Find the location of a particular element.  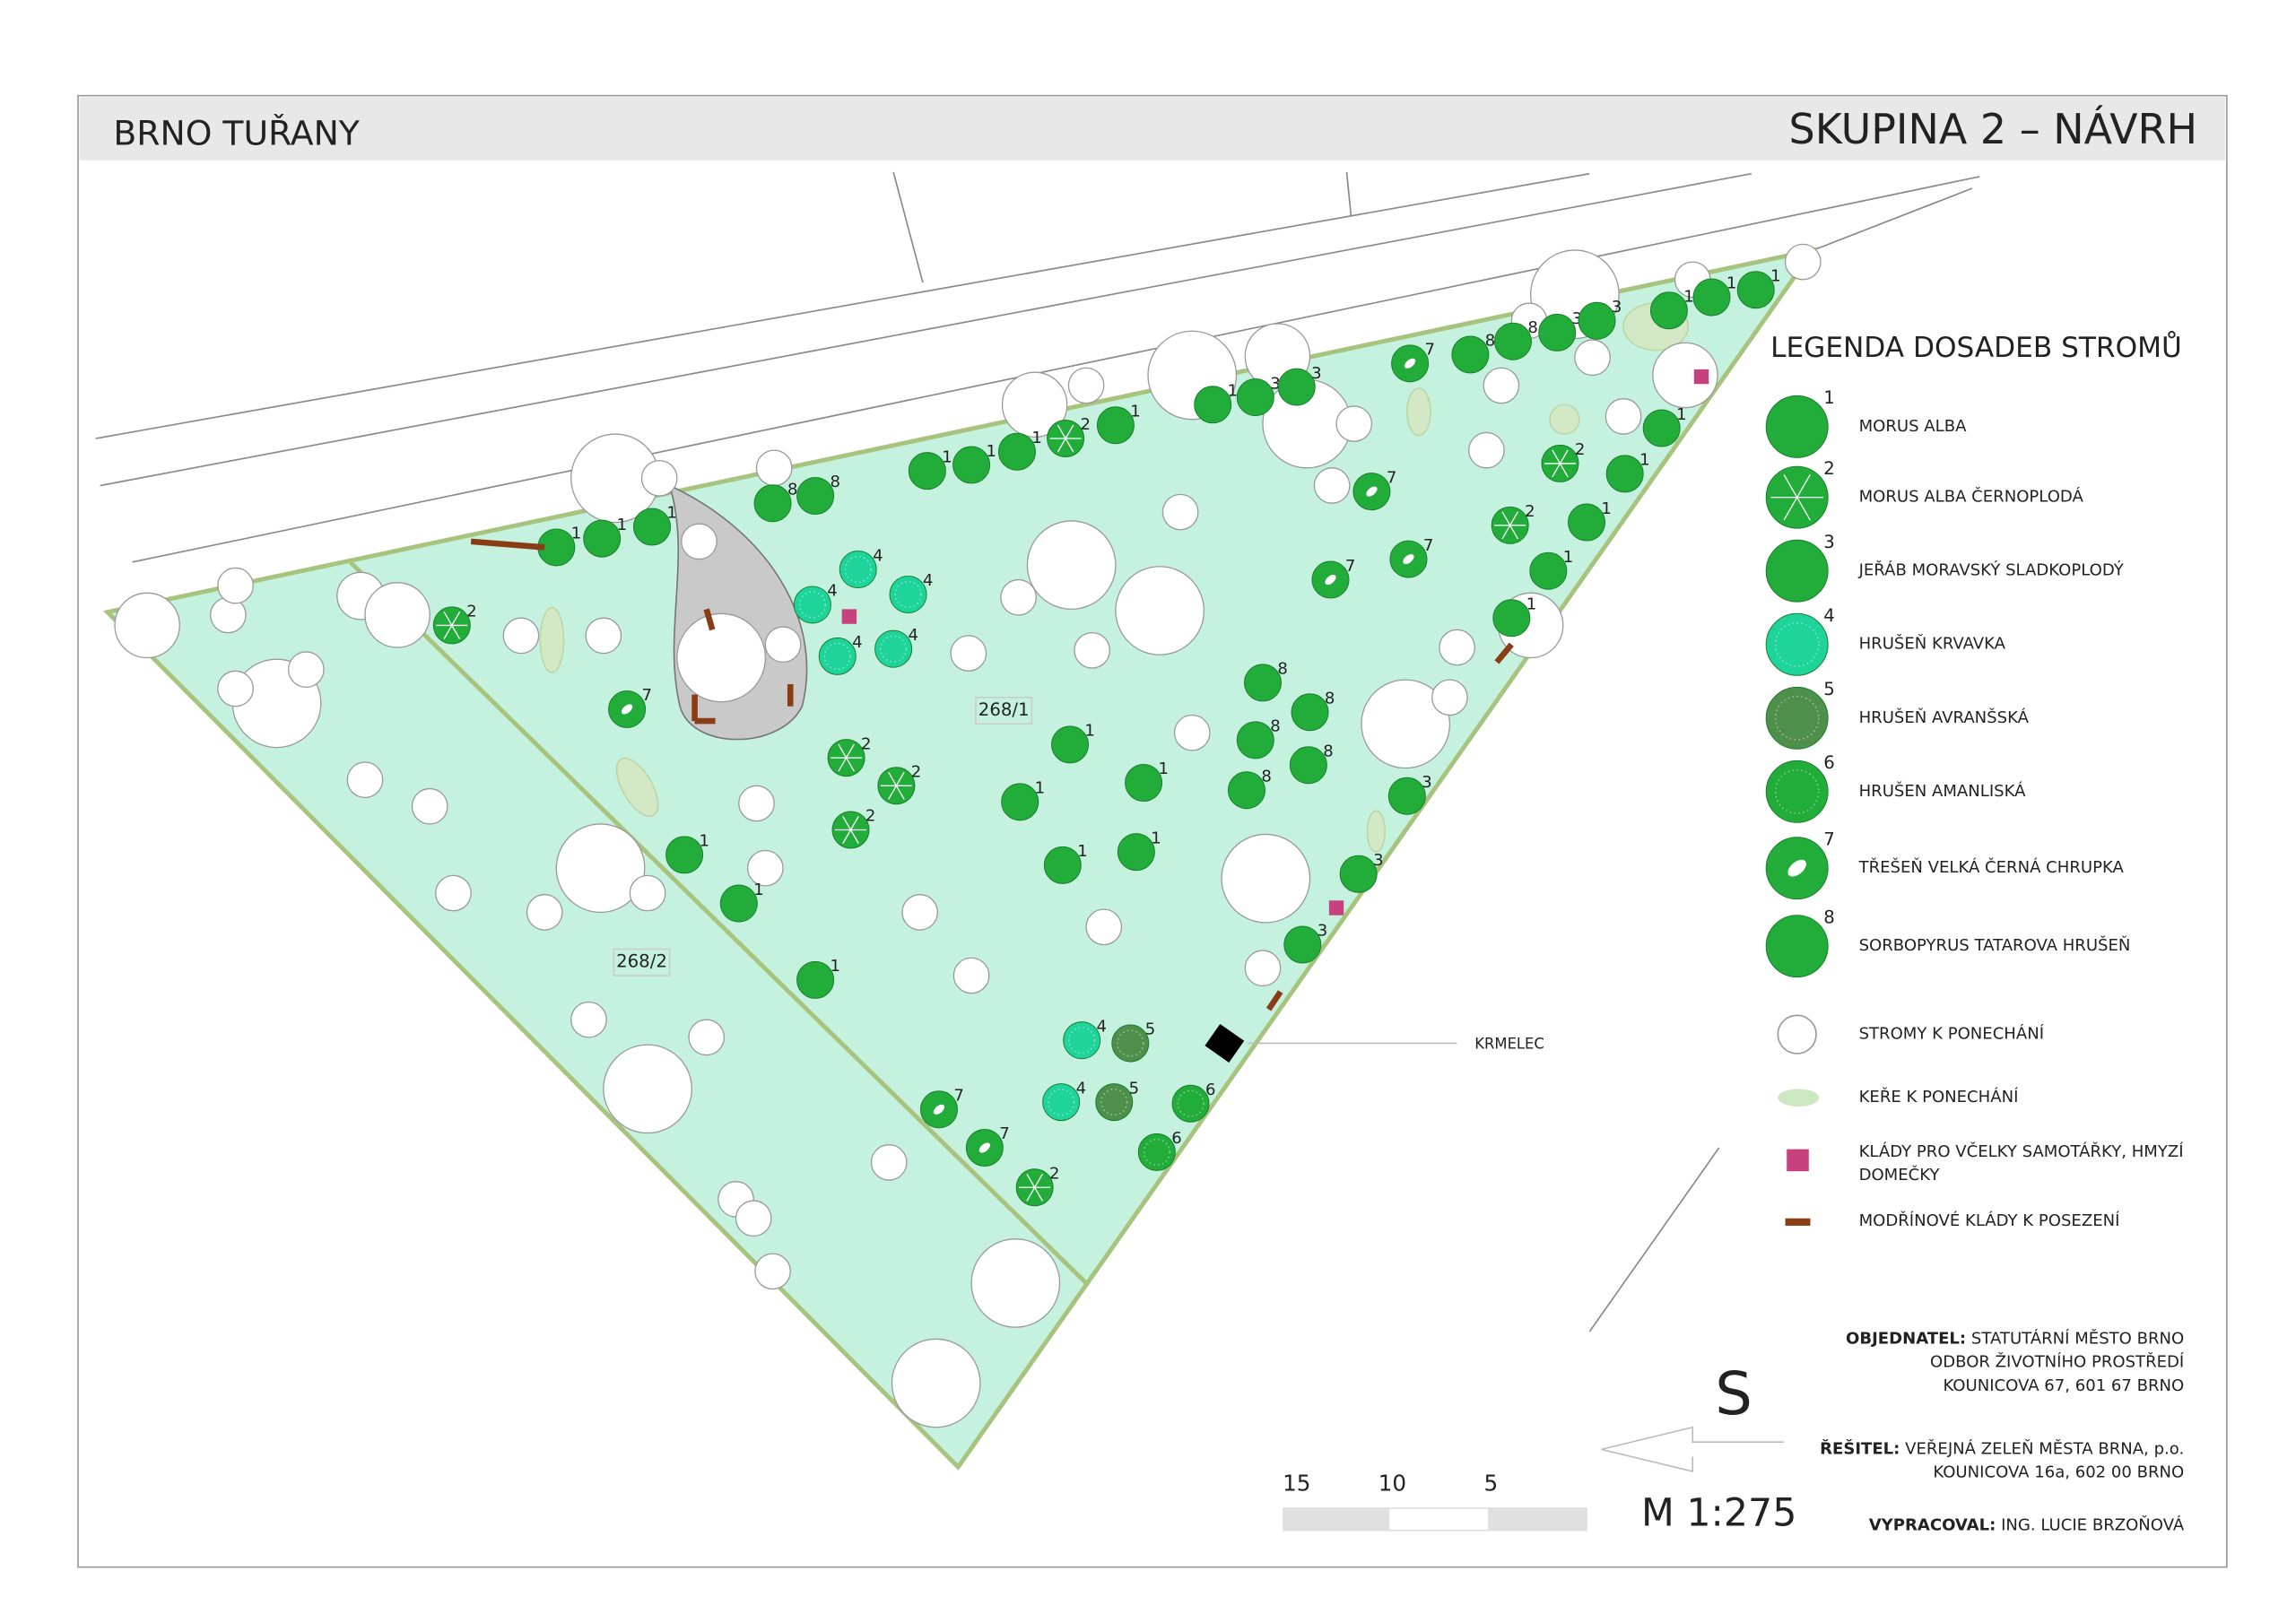

tree-number: 5 is located at coordinates (1150, 1029).